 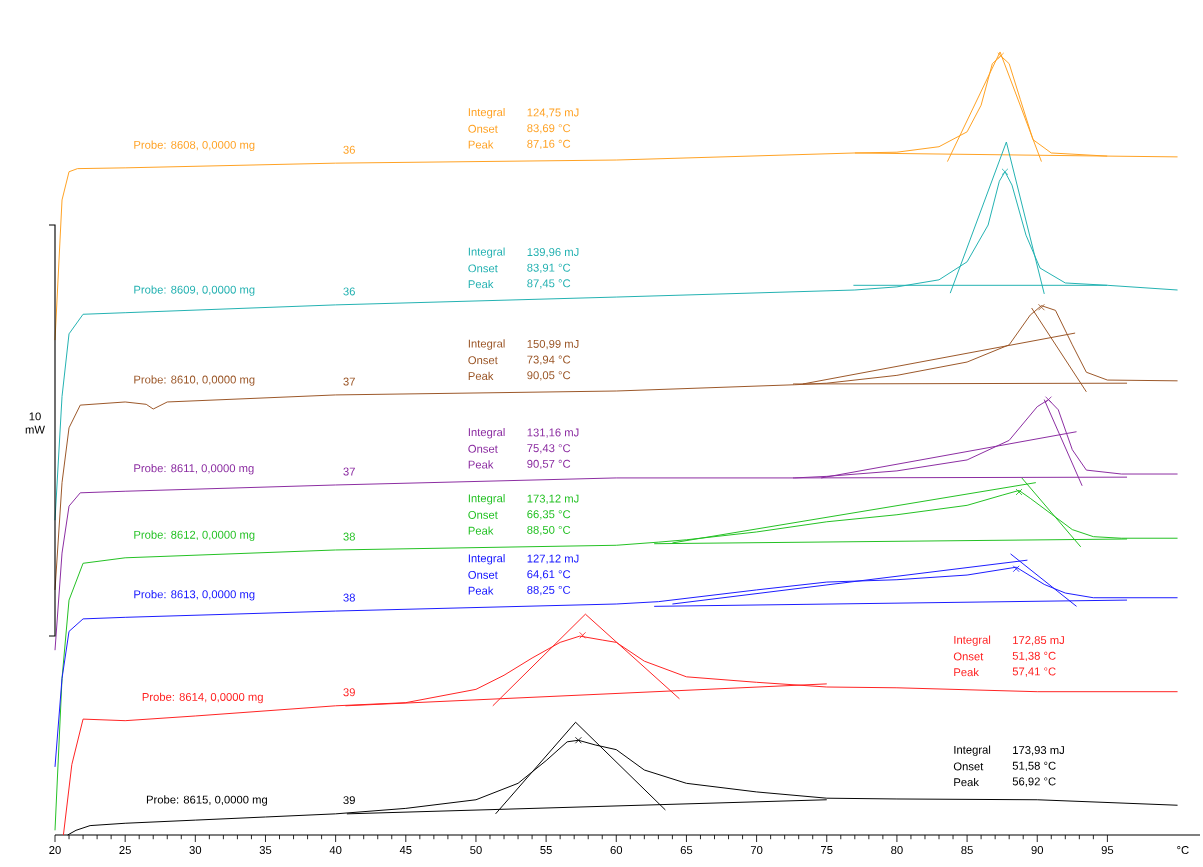 I want to click on annotation: 66,35 °C, so click(x=549, y=515).